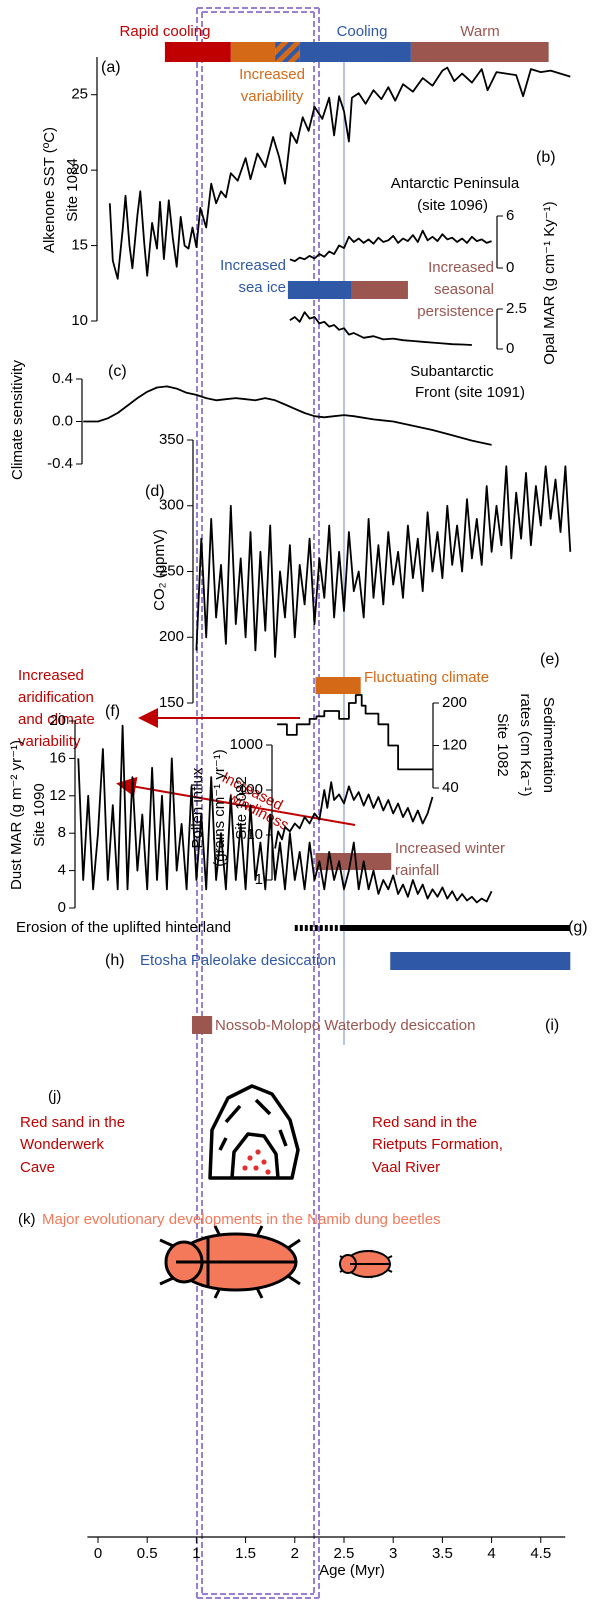  What do you see at coordinates (72, 189) in the screenshot?
I see `y-axis-title: Site 1084` at bounding box center [72, 189].